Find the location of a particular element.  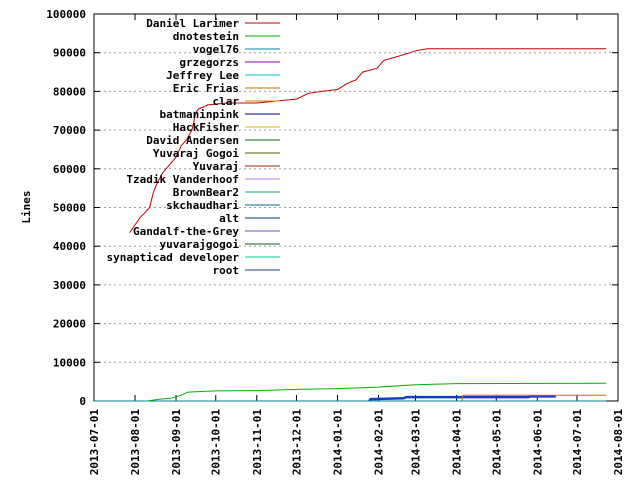

y-tick-label: 80000 is located at coordinates (69, 91).